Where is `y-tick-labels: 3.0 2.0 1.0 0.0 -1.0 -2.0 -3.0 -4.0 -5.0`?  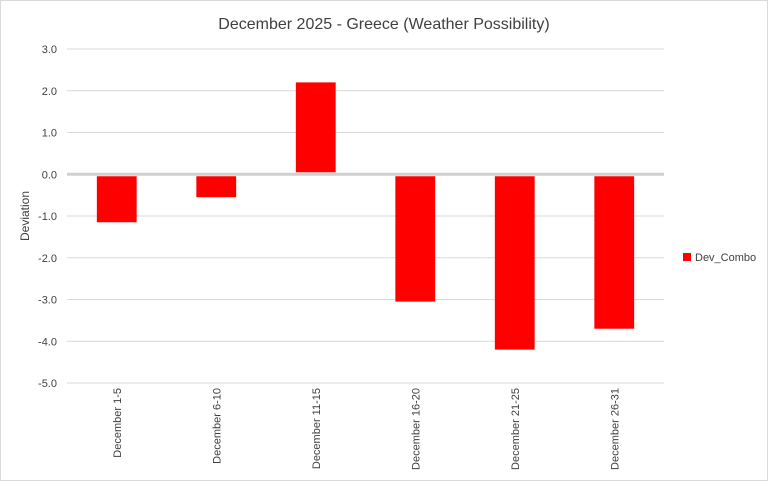 y-tick-labels: 3.0 2.0 1.0 0.0 -1.0 -2.0 -3.0 -4.0 -5.0 is located at coordinates (47, 217).